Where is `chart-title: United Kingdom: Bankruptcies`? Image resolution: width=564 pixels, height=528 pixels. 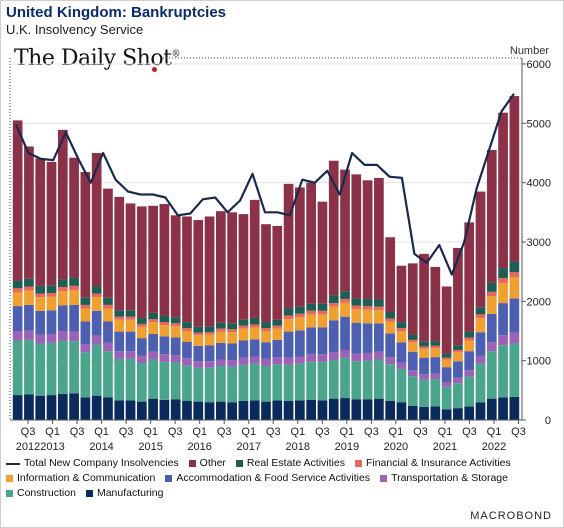 chart-title: United Kingdom: Bankruptcies is located at coordinates (116, 12).